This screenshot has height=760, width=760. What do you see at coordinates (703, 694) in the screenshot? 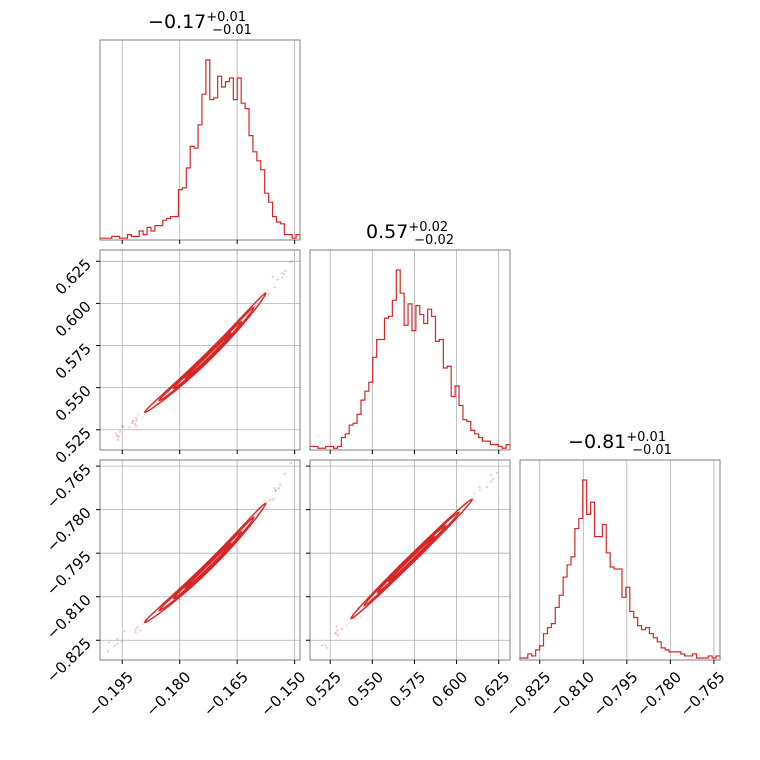
I see `x-tick-label: −0.765` at bounding box center [703, 694].